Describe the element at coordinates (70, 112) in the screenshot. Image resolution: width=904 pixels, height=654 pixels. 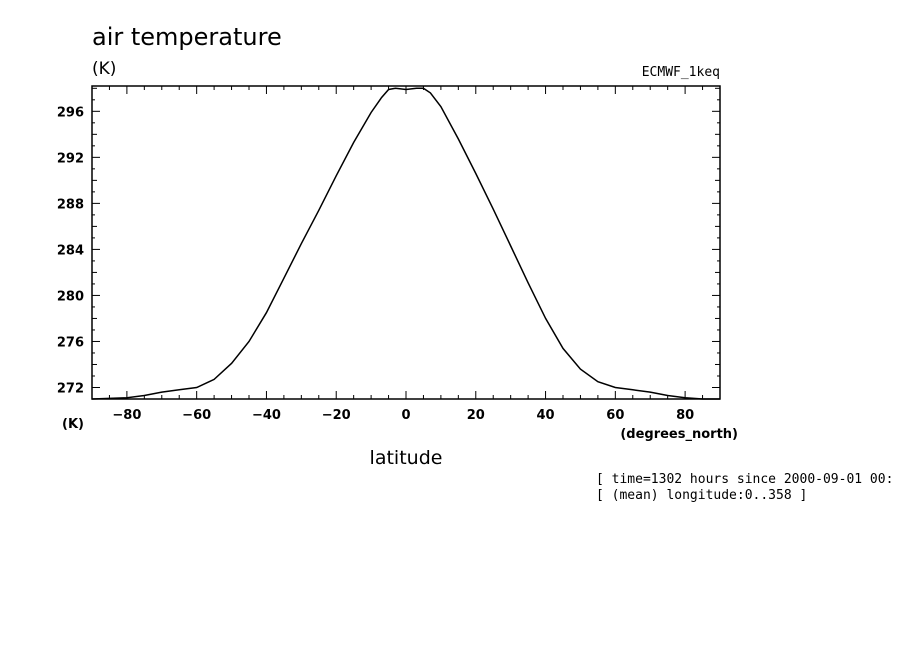
I see `y-tick-label: 296` at that location.